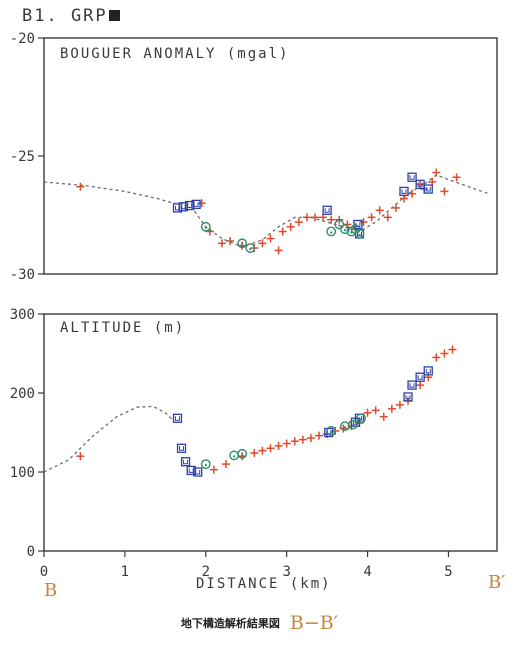 This screenshot has height=646, width=519. What do you see at coordinates (65, 16) in the screenshot?
I see `file-name-text: B1. GRP` at bounding box center [65, 16].